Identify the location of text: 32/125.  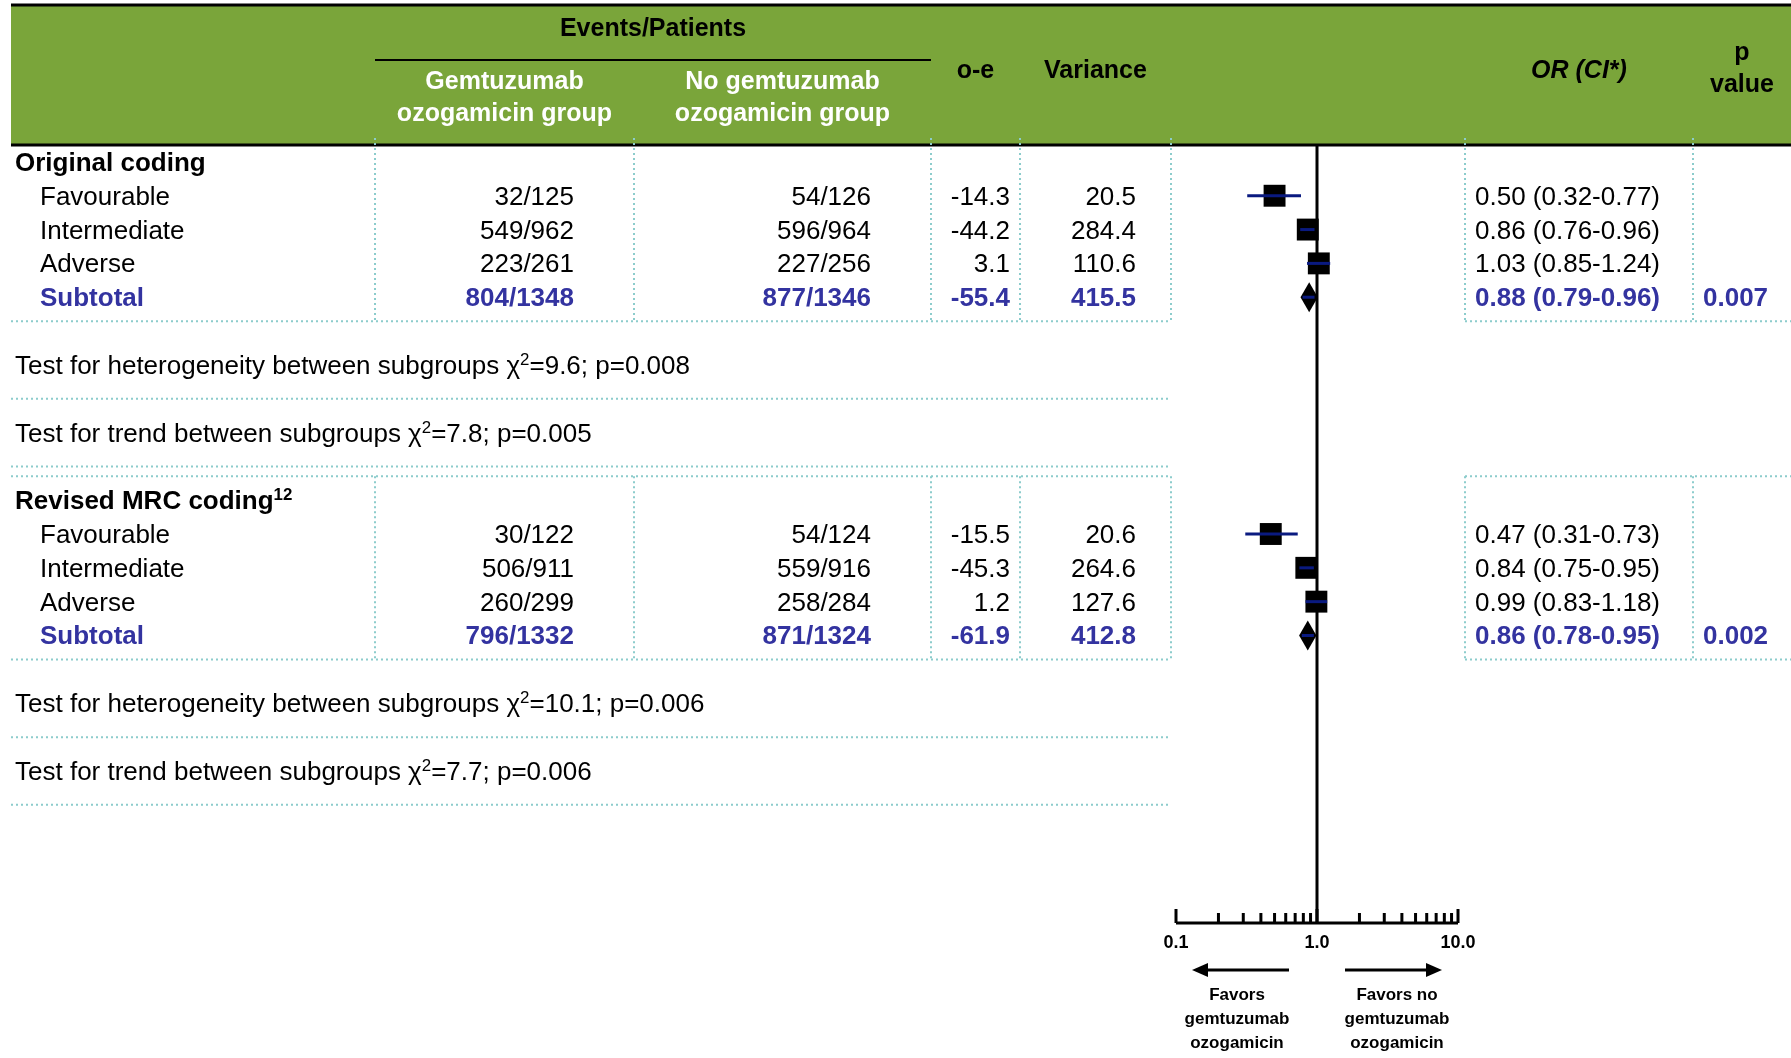
(534, 195).